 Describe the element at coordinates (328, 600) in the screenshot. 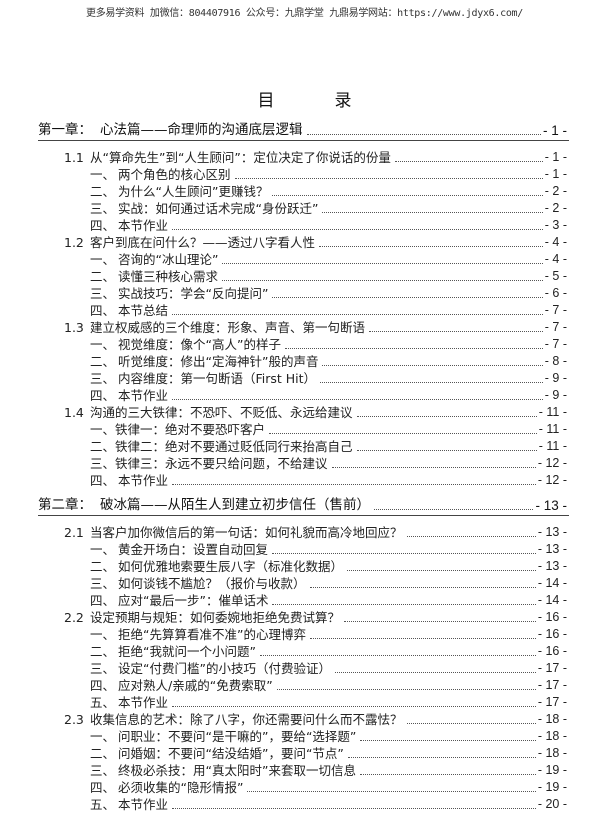

I see `toc-item-entry: 四、 应对“最后一步”：催单话术 - 14 -` at that location.